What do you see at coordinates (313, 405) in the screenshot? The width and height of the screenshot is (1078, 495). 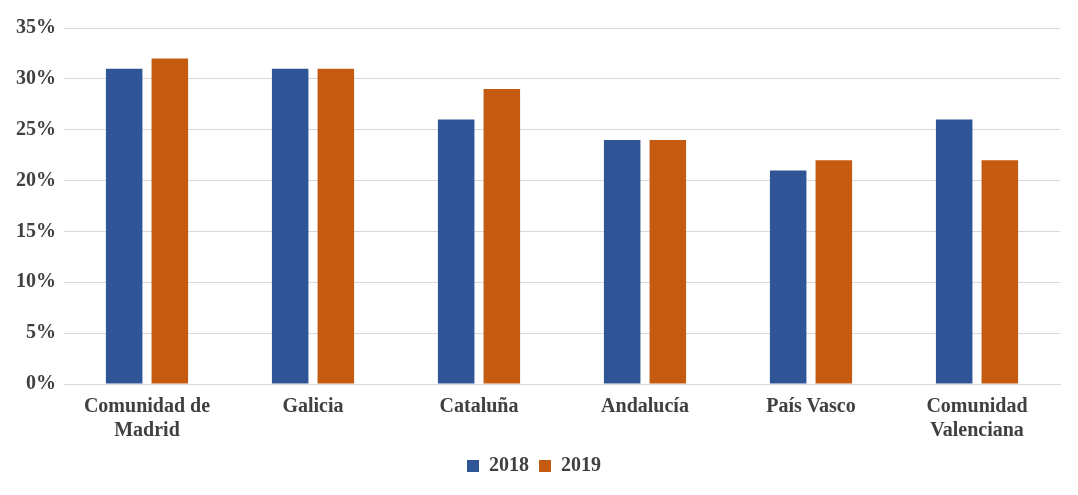 I see `x-tick-label: Galicia` at bounding box center [313, 405].